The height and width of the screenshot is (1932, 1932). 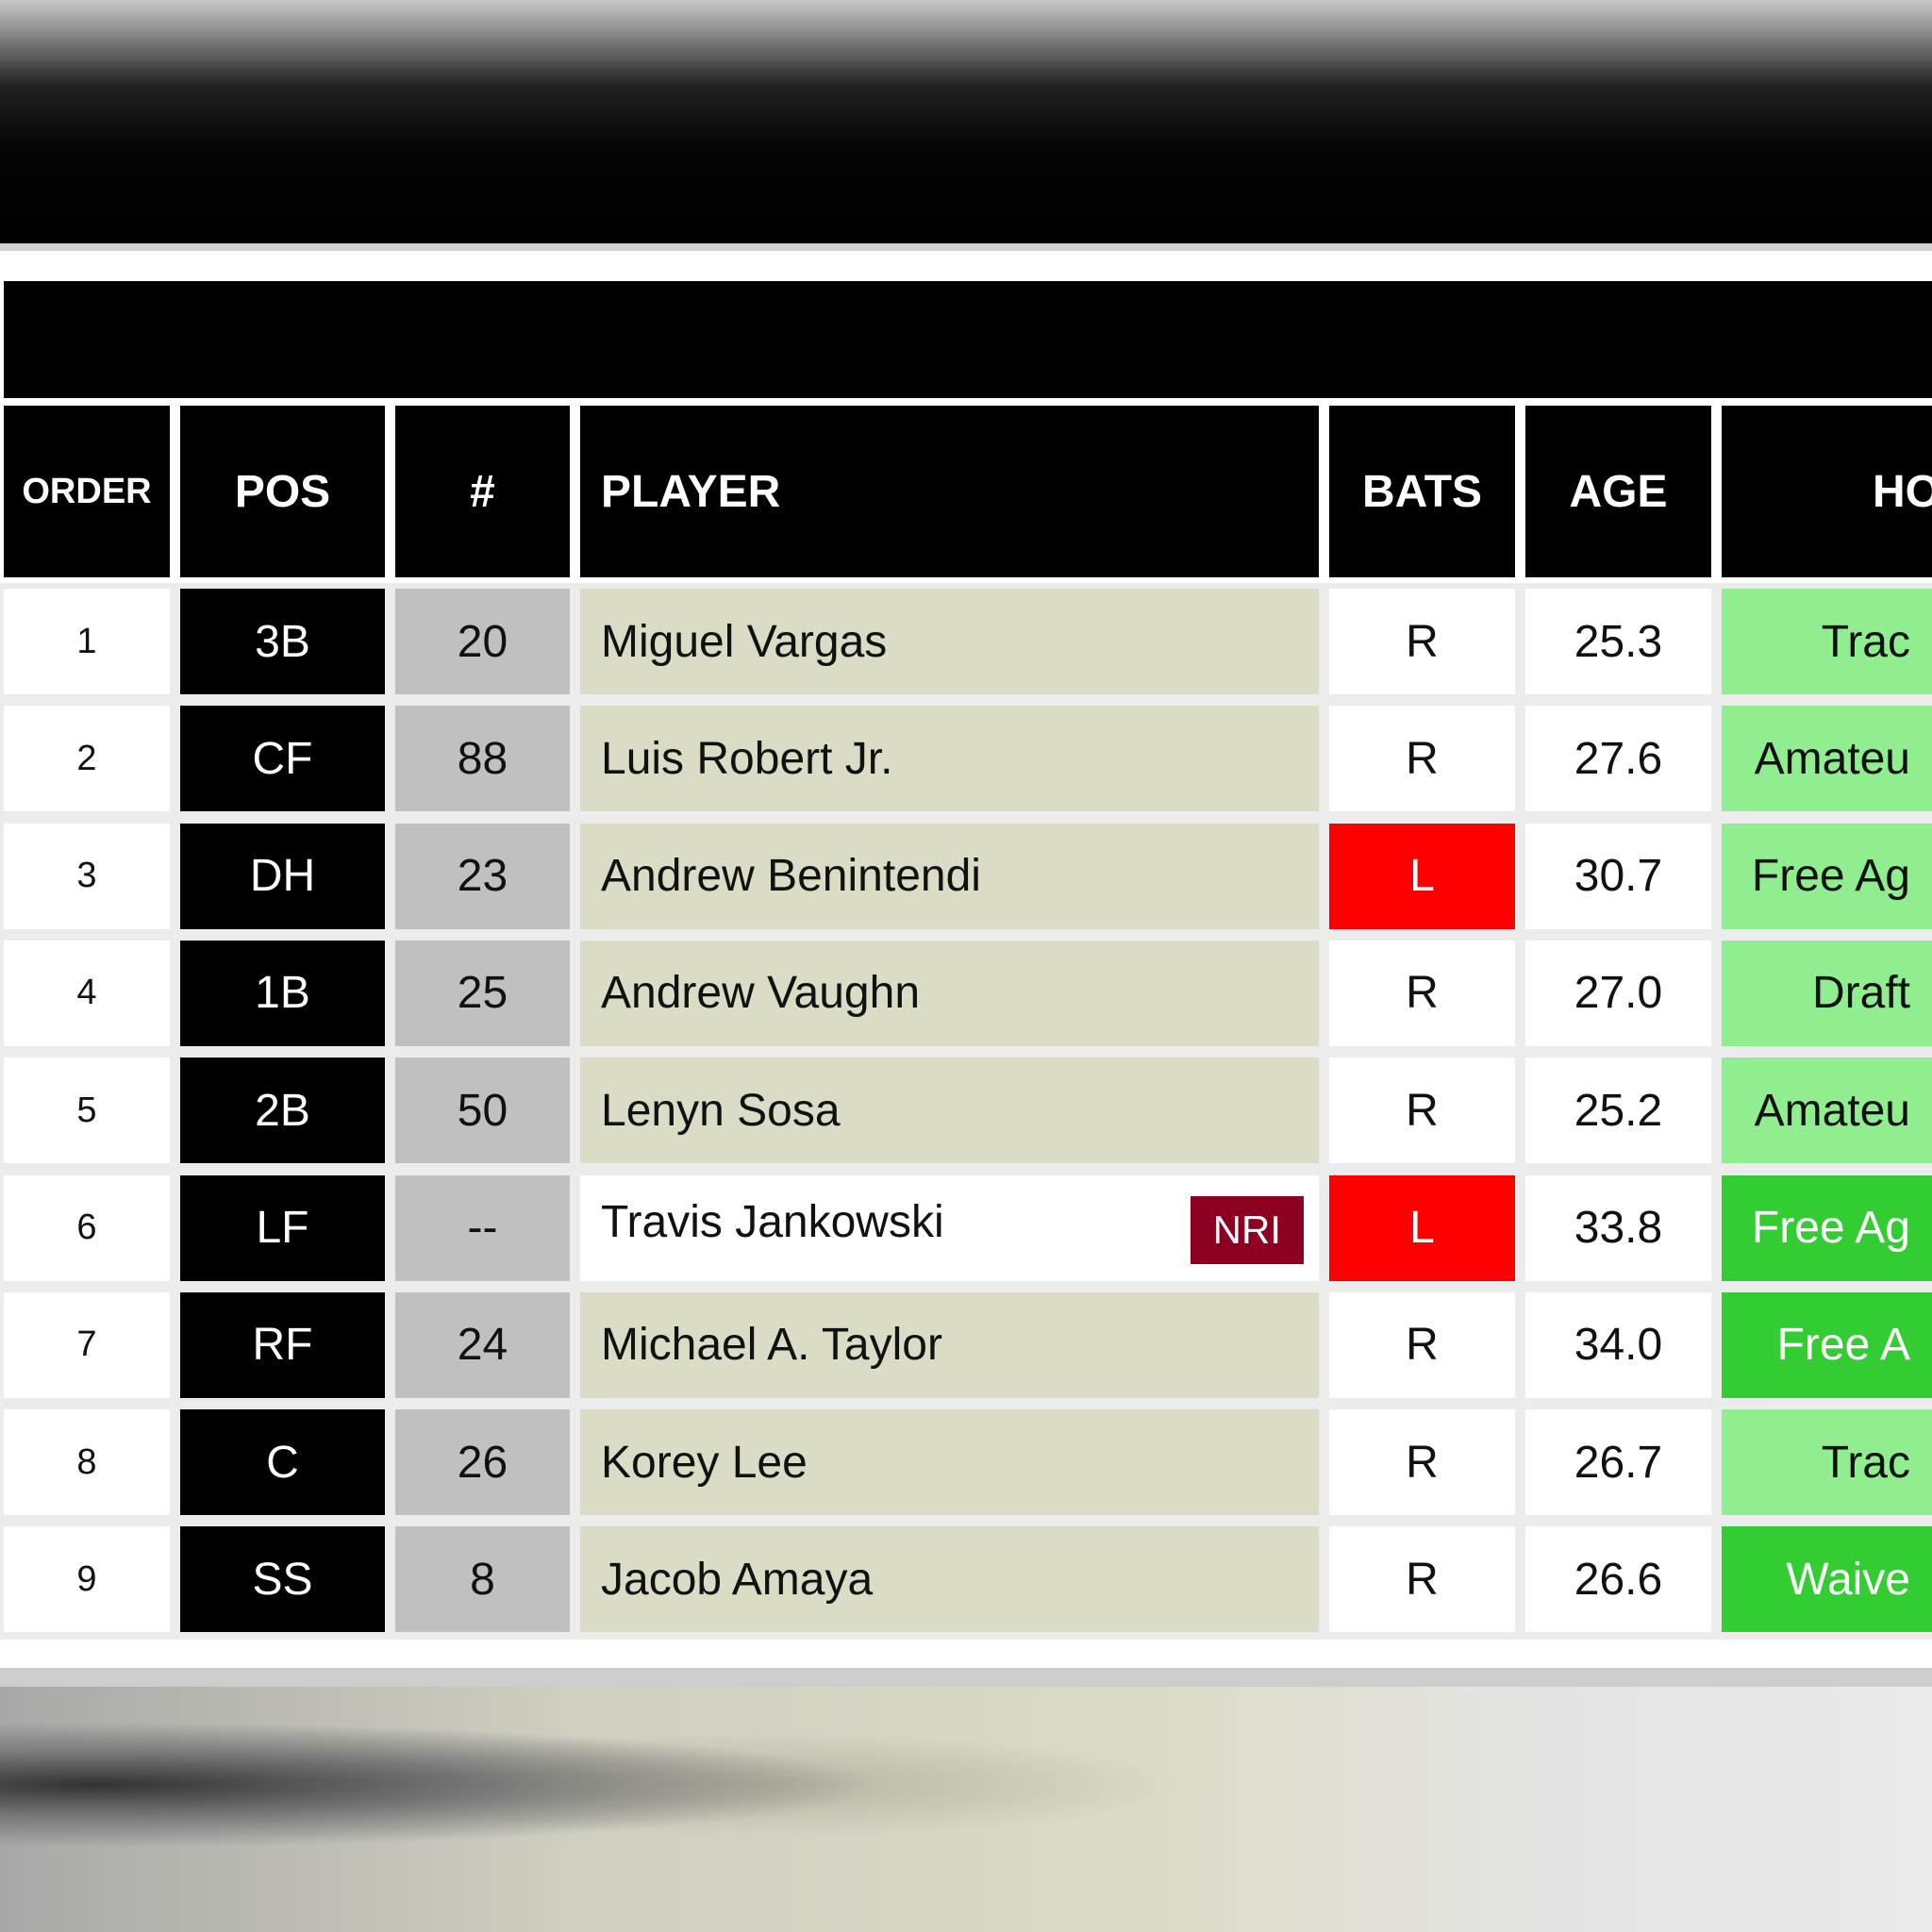 What do you see at coordinates (949, 642) in the screenshot?
I see `player-name-cell: Miguel Vargas` at bounding box center [949, 642].